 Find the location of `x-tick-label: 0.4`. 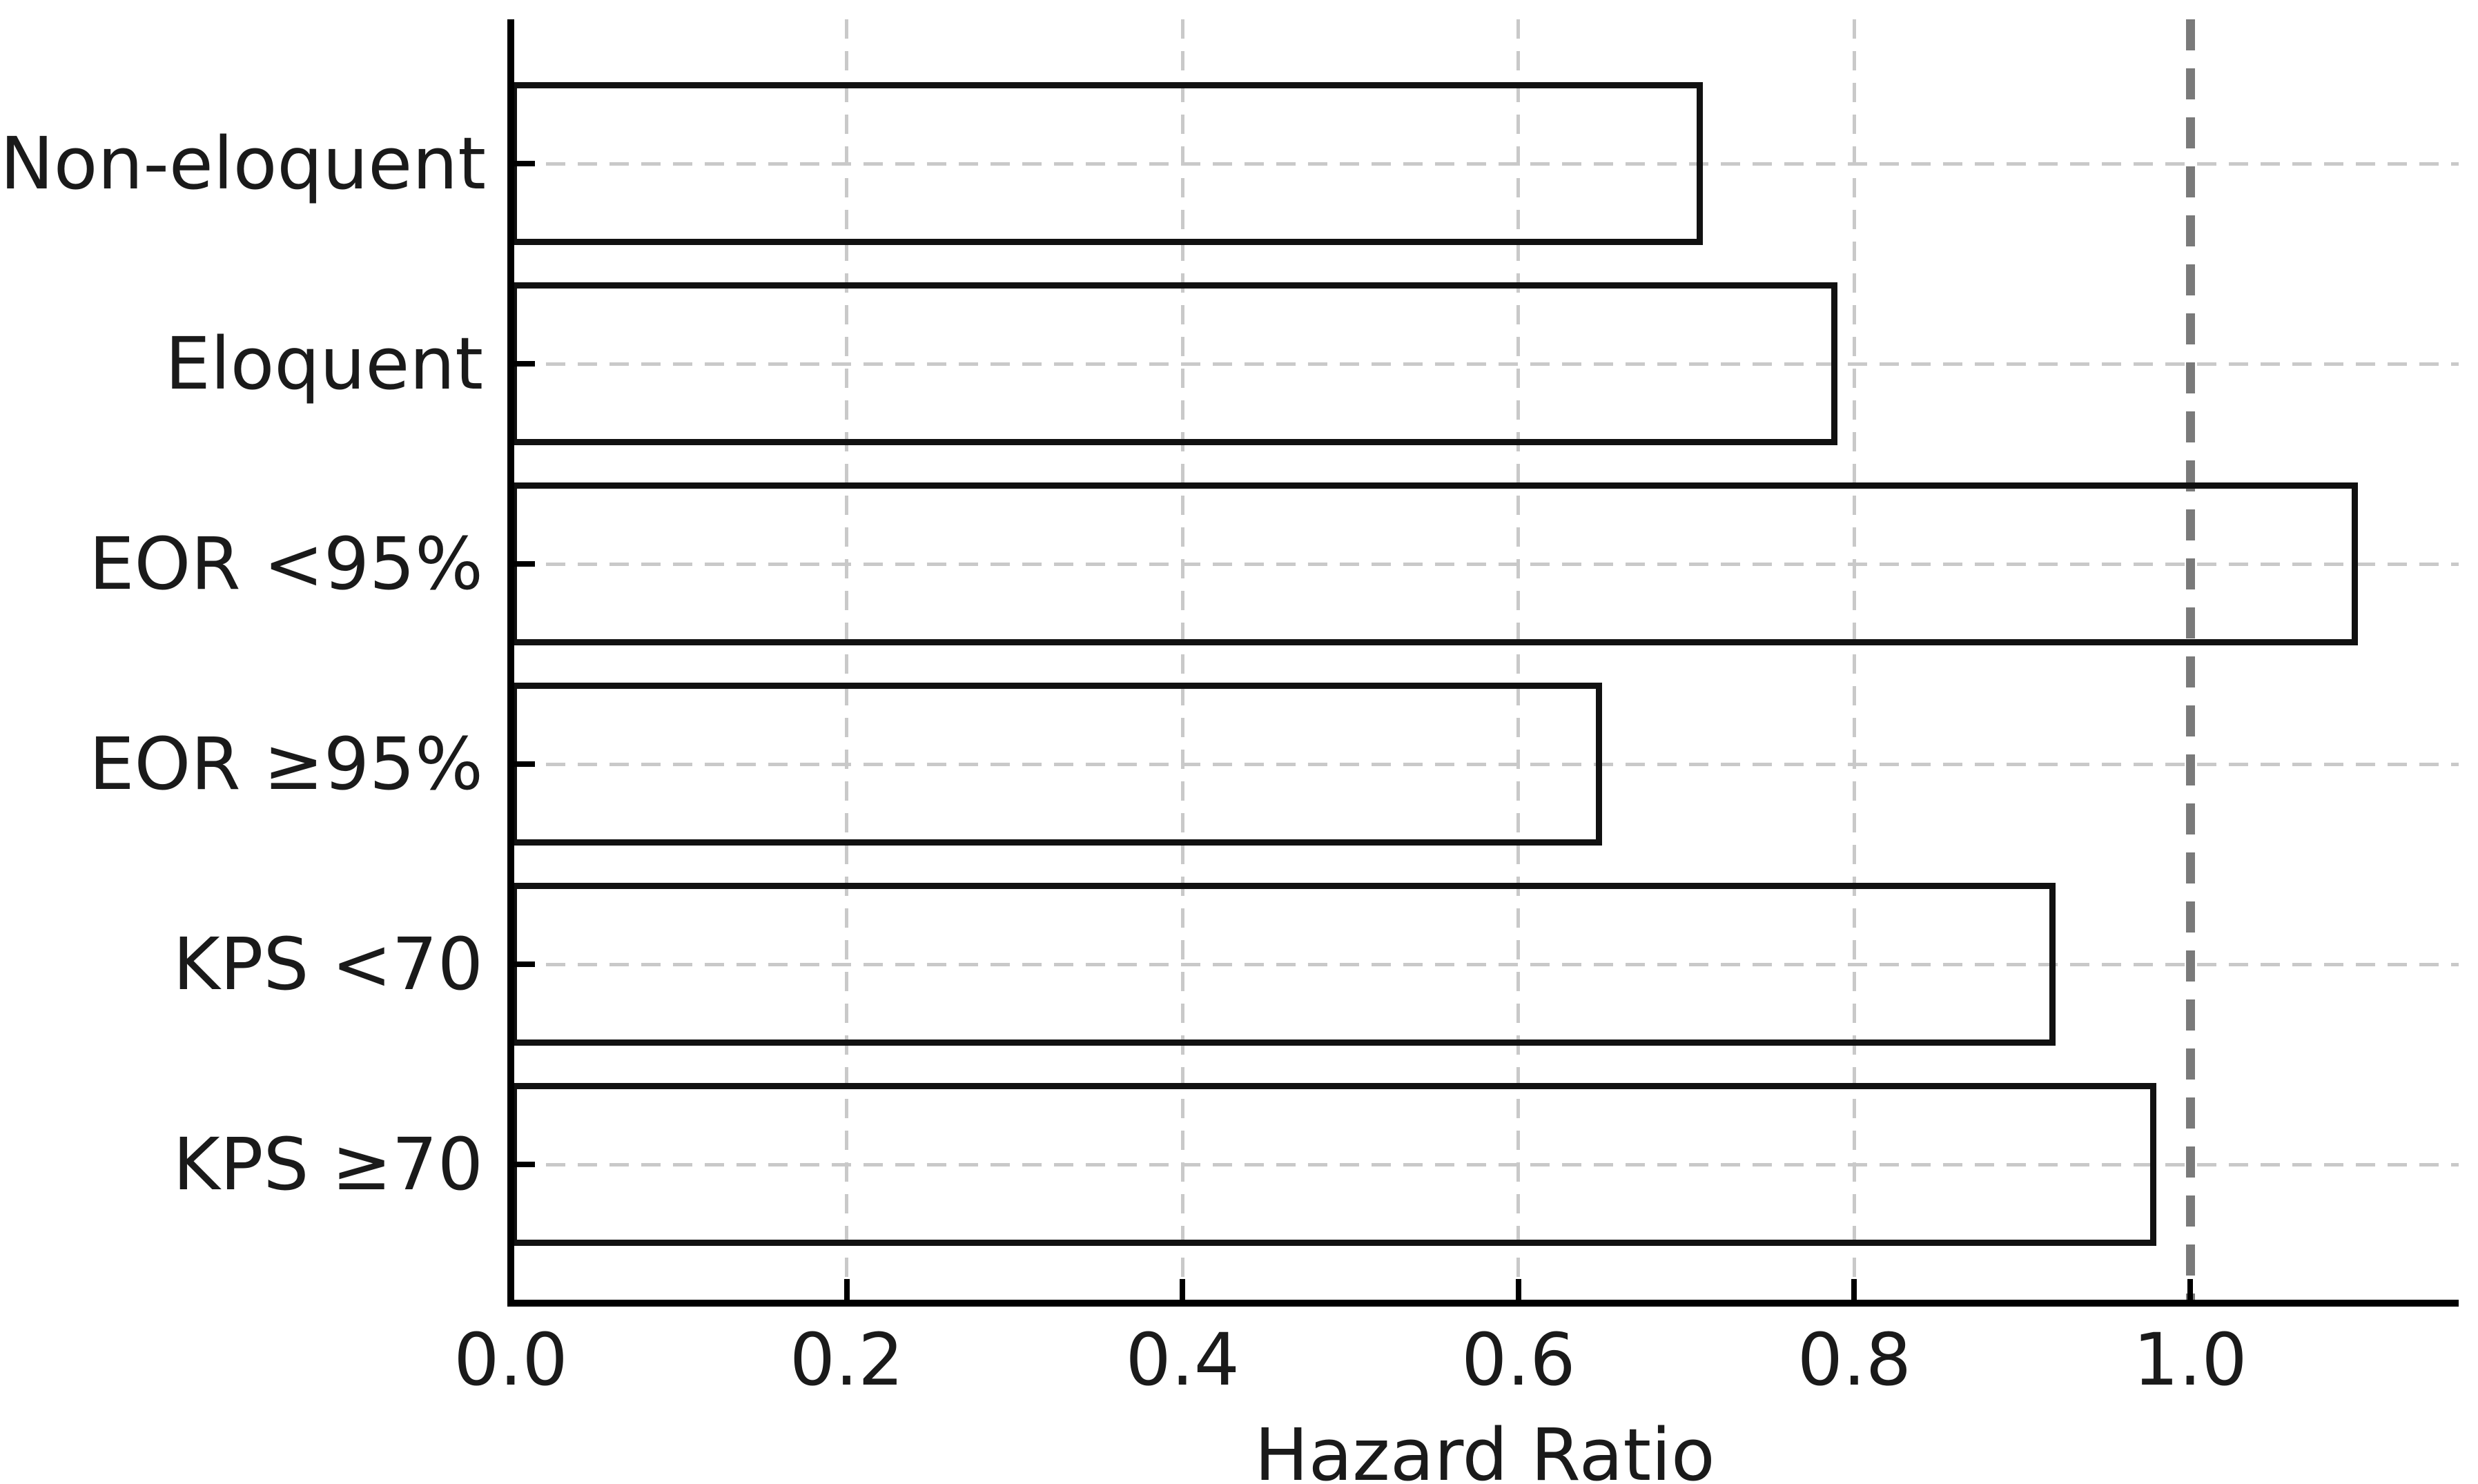

x-tick-label: 0.4 is located at coordinates (1182, 1360).